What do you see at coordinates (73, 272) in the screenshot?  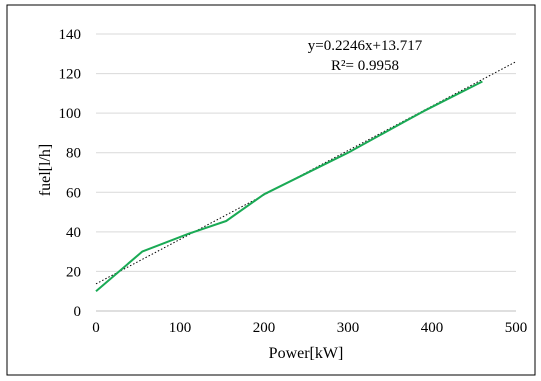 I see `y-tick-label-20: 20` at bounding box center [73, 272].